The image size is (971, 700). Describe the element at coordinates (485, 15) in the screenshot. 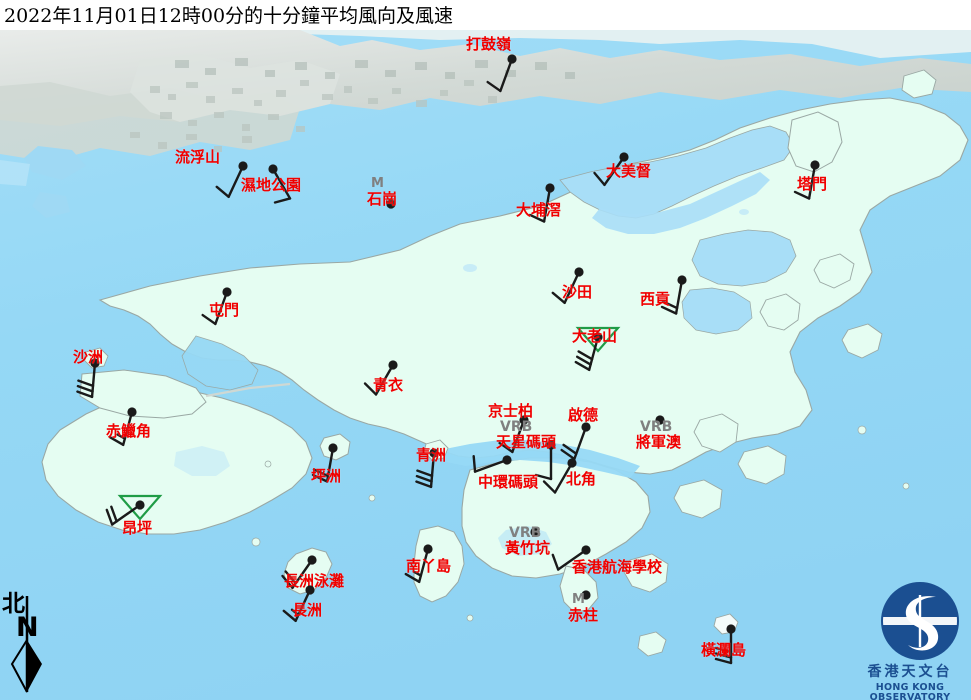

I see `title-bar: 2022年11月01日12時00分的十分鐘平均風向及風速` at that location.